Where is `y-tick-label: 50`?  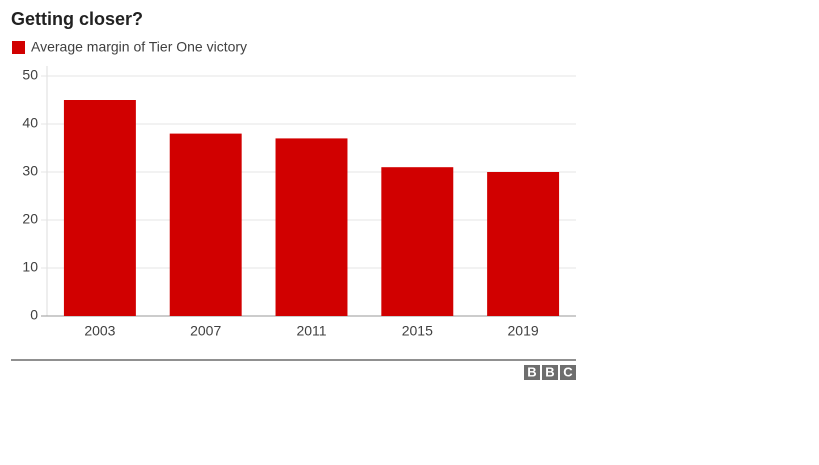 y-tick-label: 50 is located at coordinates (30, 75).